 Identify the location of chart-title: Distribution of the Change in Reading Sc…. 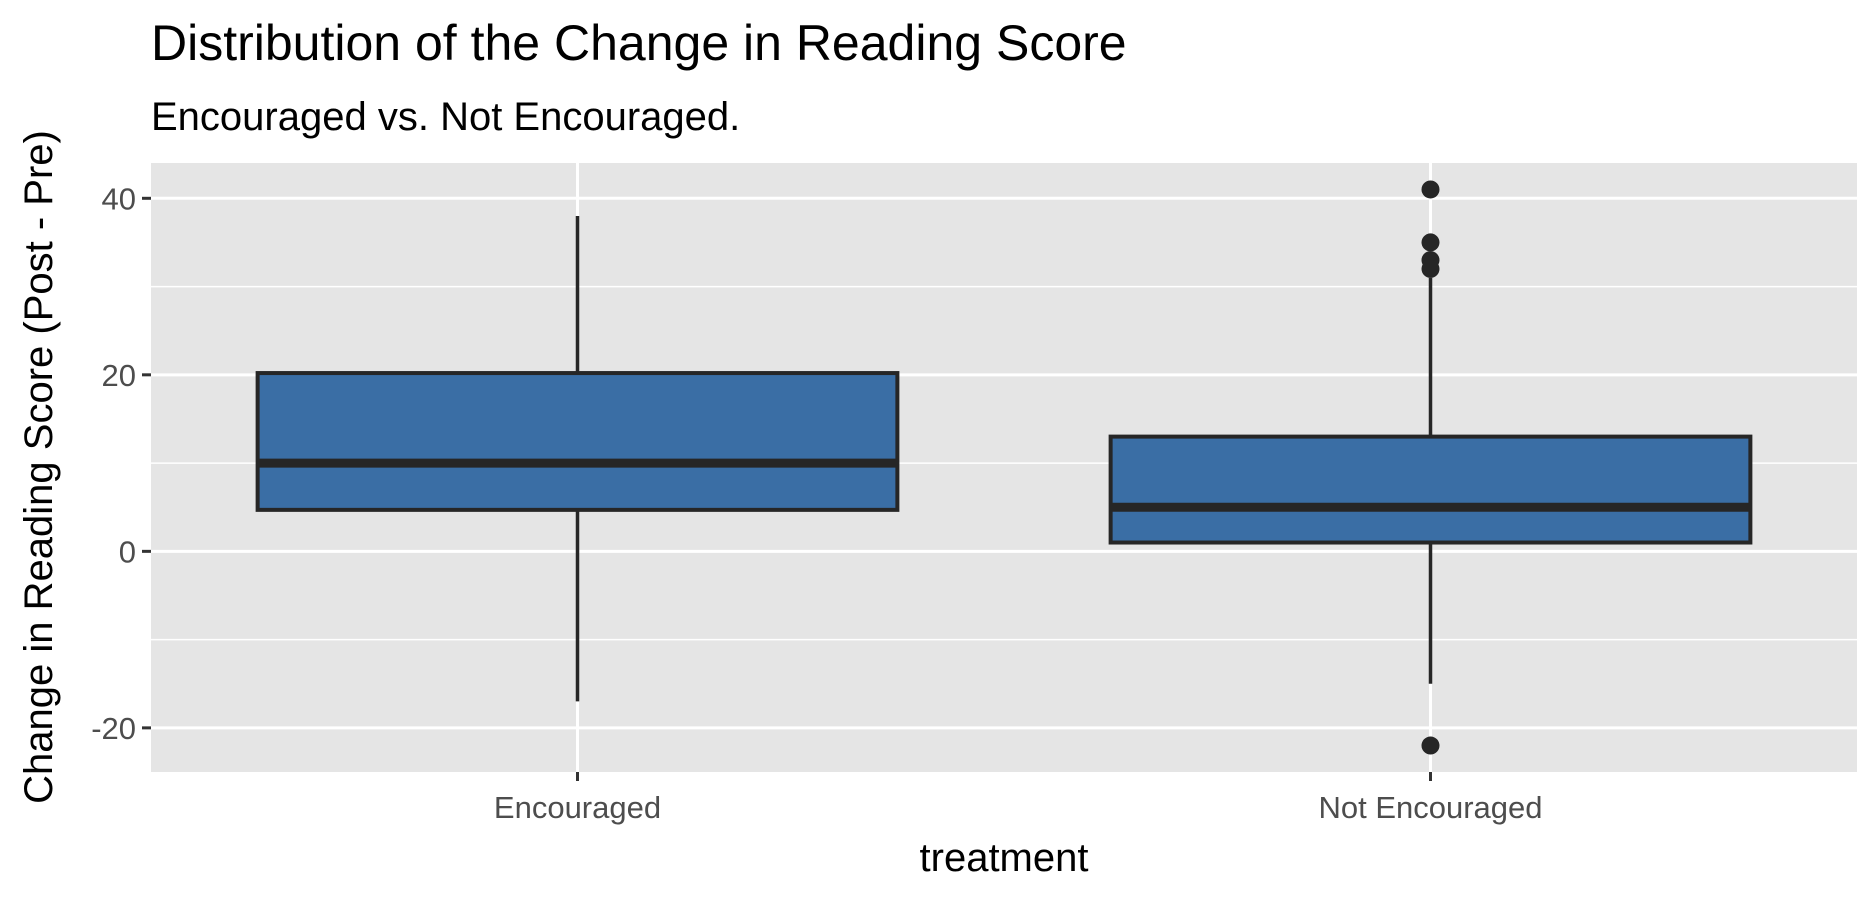
(639, 43).